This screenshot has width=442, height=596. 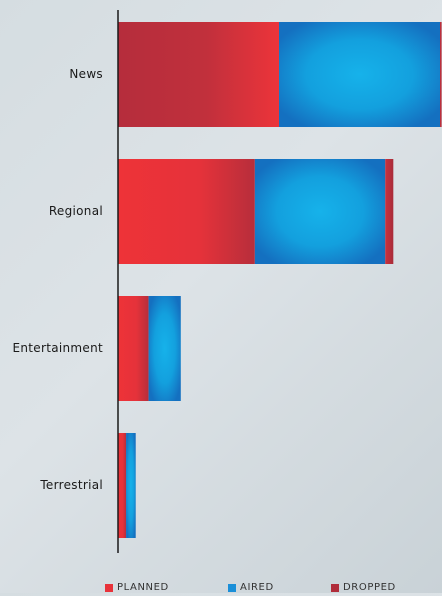 I want to click on category-label-news: News, so click(x=86, y=74).